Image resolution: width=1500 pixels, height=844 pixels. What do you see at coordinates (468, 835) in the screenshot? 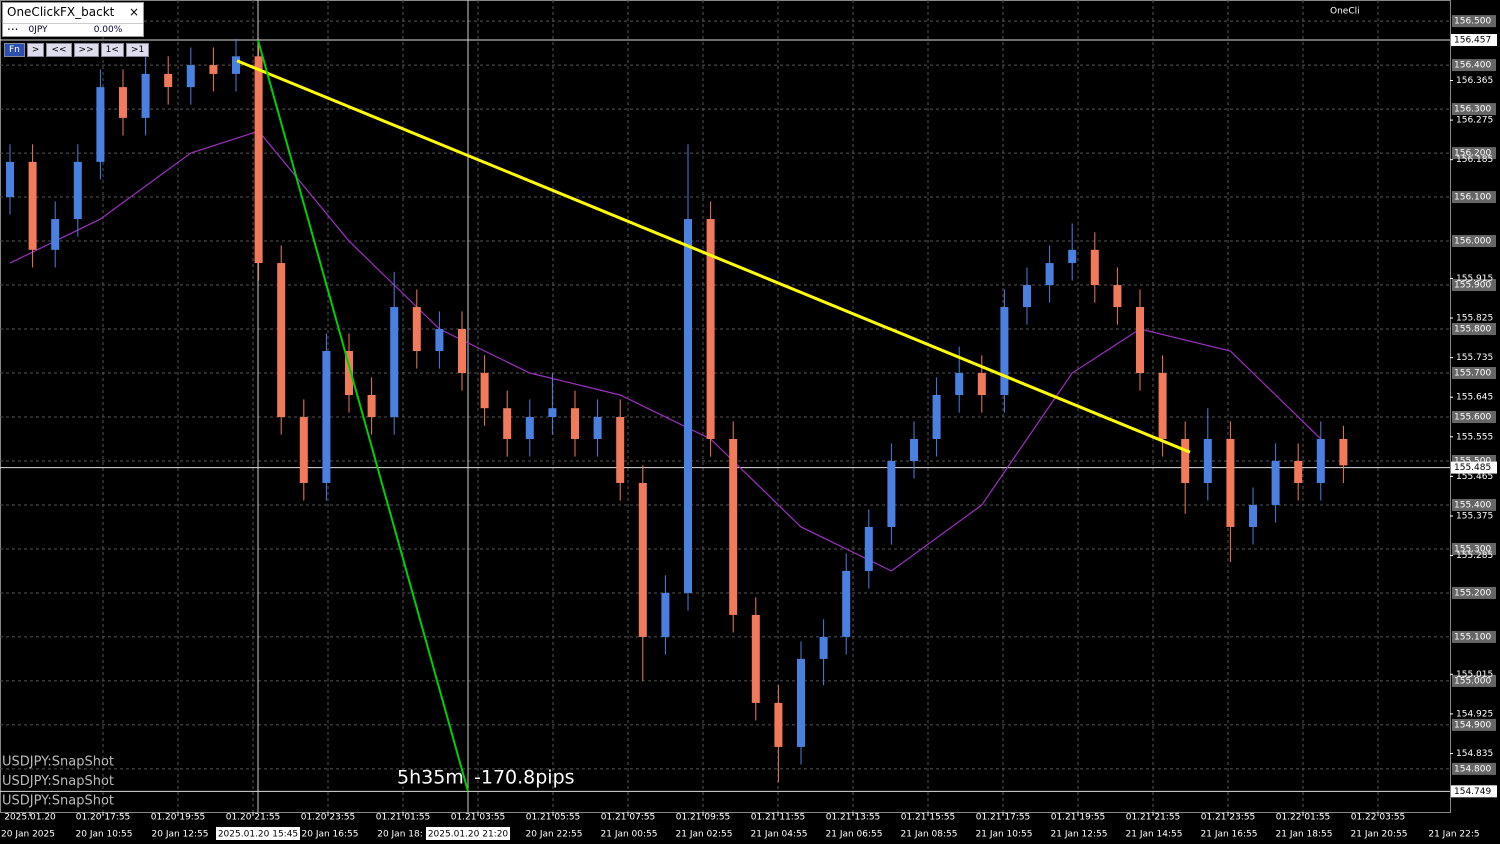
I see `cursor-time: 2025.01.20 21:20` at bounding box center [468, 835].